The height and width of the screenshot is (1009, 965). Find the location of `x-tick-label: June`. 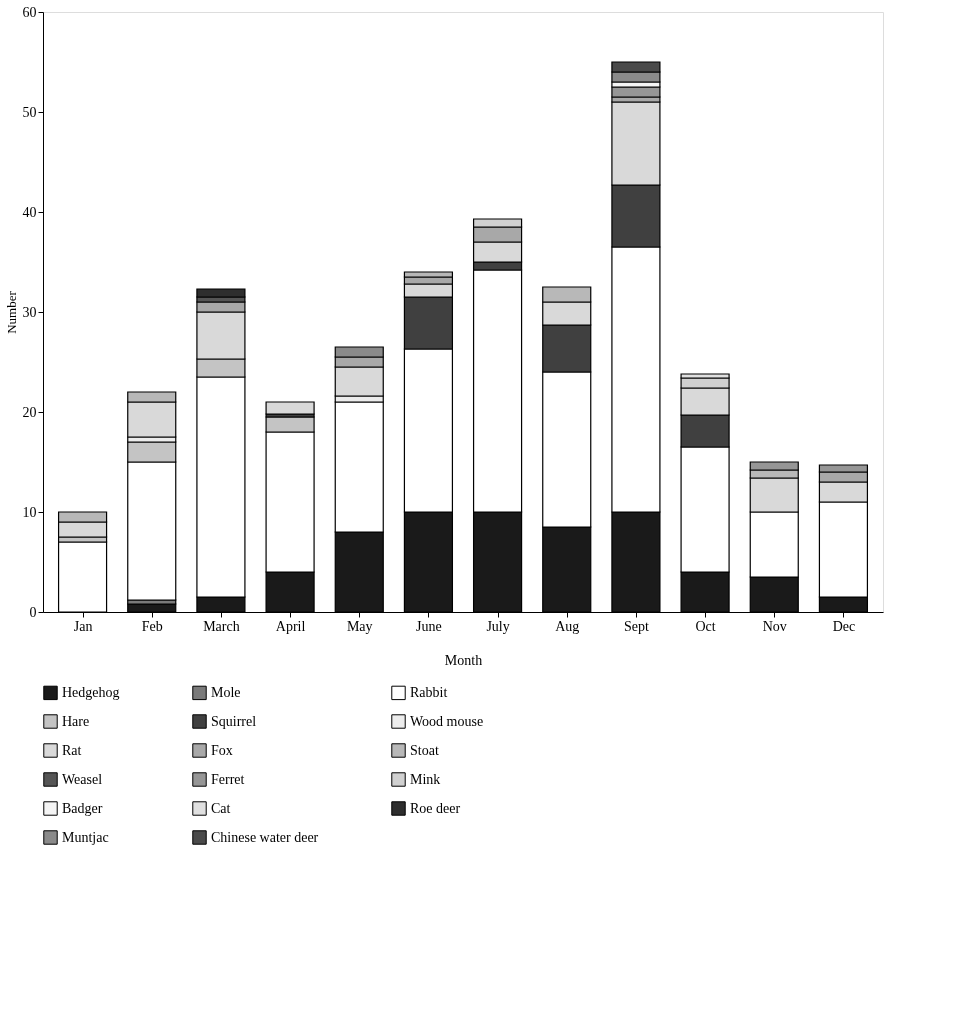

x-tick-label: June is located at coordinates (429, 626).